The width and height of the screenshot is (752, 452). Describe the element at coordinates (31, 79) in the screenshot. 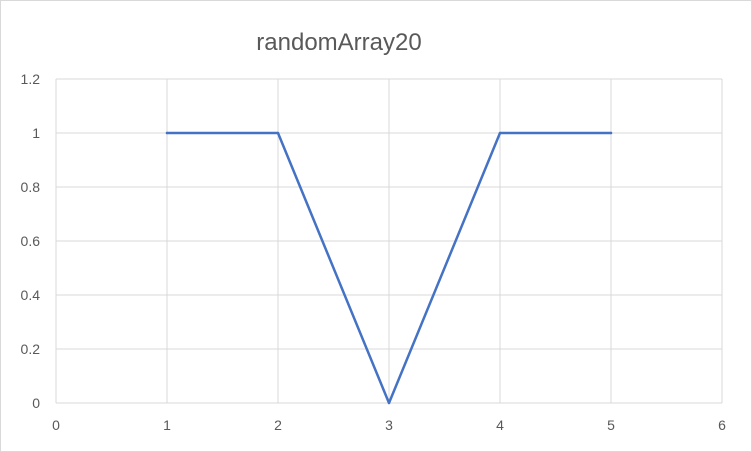

I see `y-tick-label: 1.2` at that location.